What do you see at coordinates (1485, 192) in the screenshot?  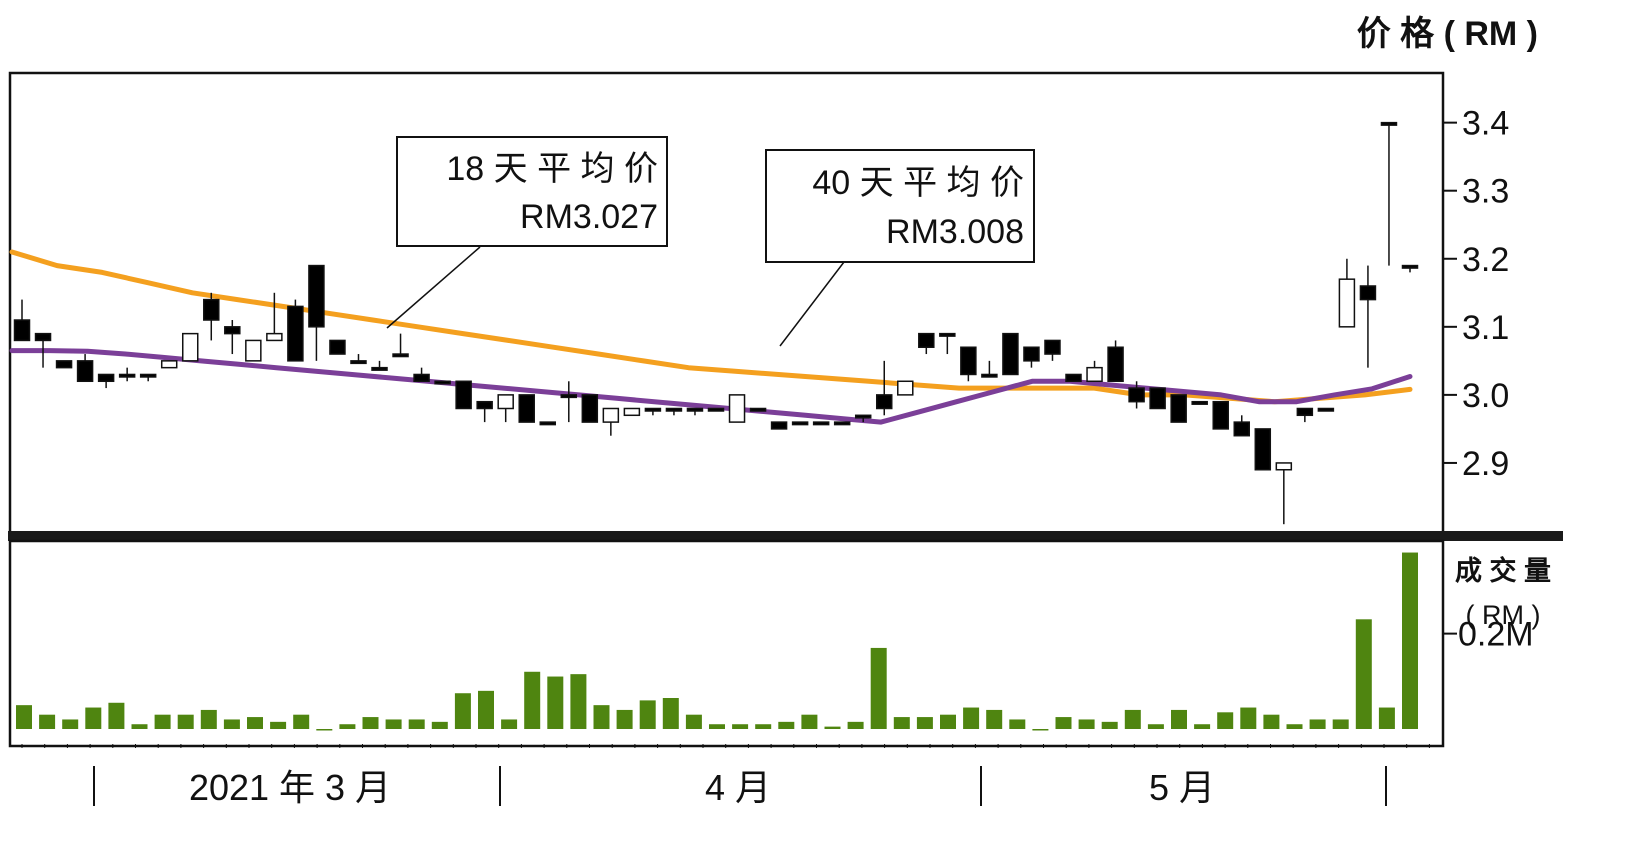 I see `price-tick-label: 3.3` at bounding box center [1485, 192].